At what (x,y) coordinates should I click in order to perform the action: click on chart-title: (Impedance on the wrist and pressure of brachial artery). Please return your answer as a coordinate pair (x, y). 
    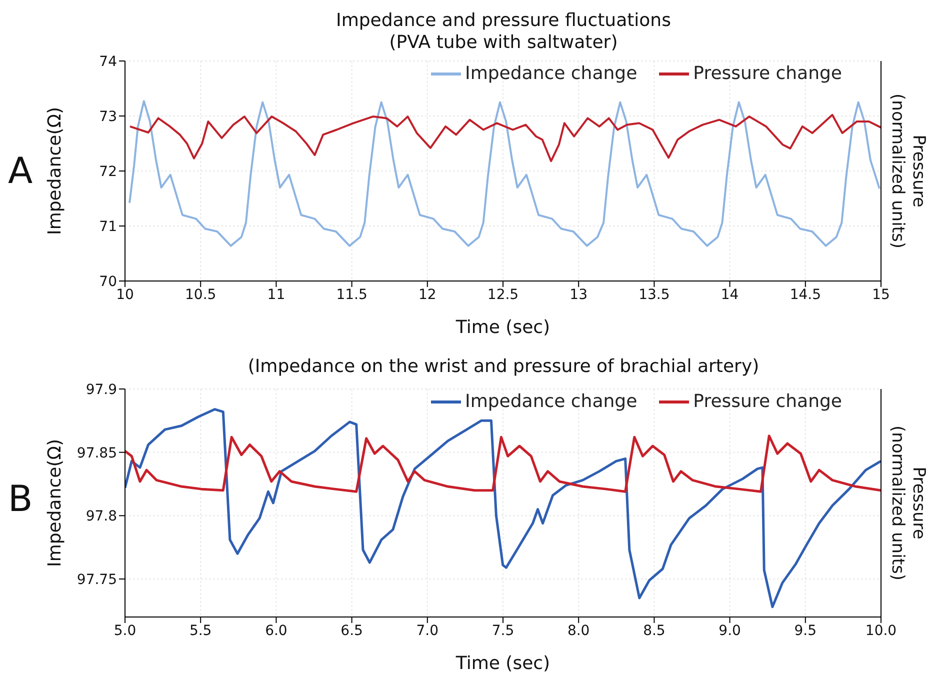
    Looking at the image, I should click on (503, 367).